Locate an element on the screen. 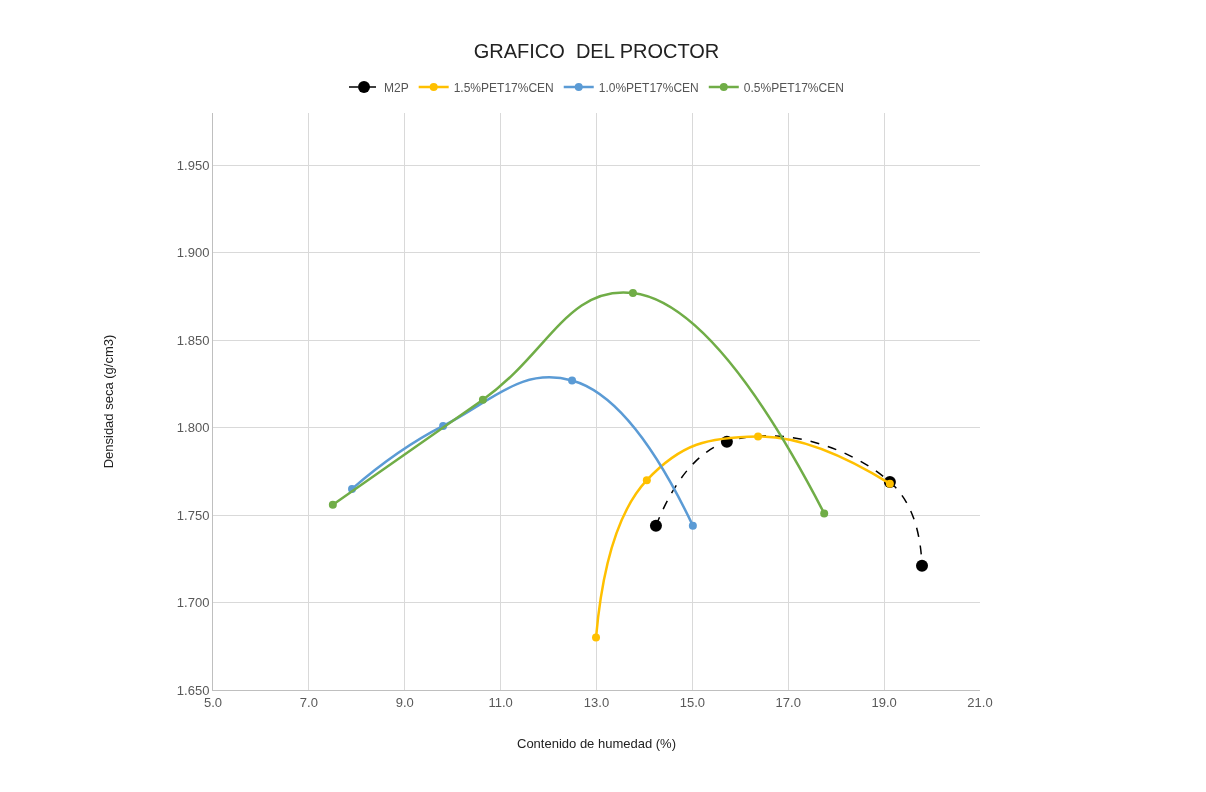 This screenshot has width=1206, height=792. y-tick-label: 1.700 is located at coordinates (193, 603).